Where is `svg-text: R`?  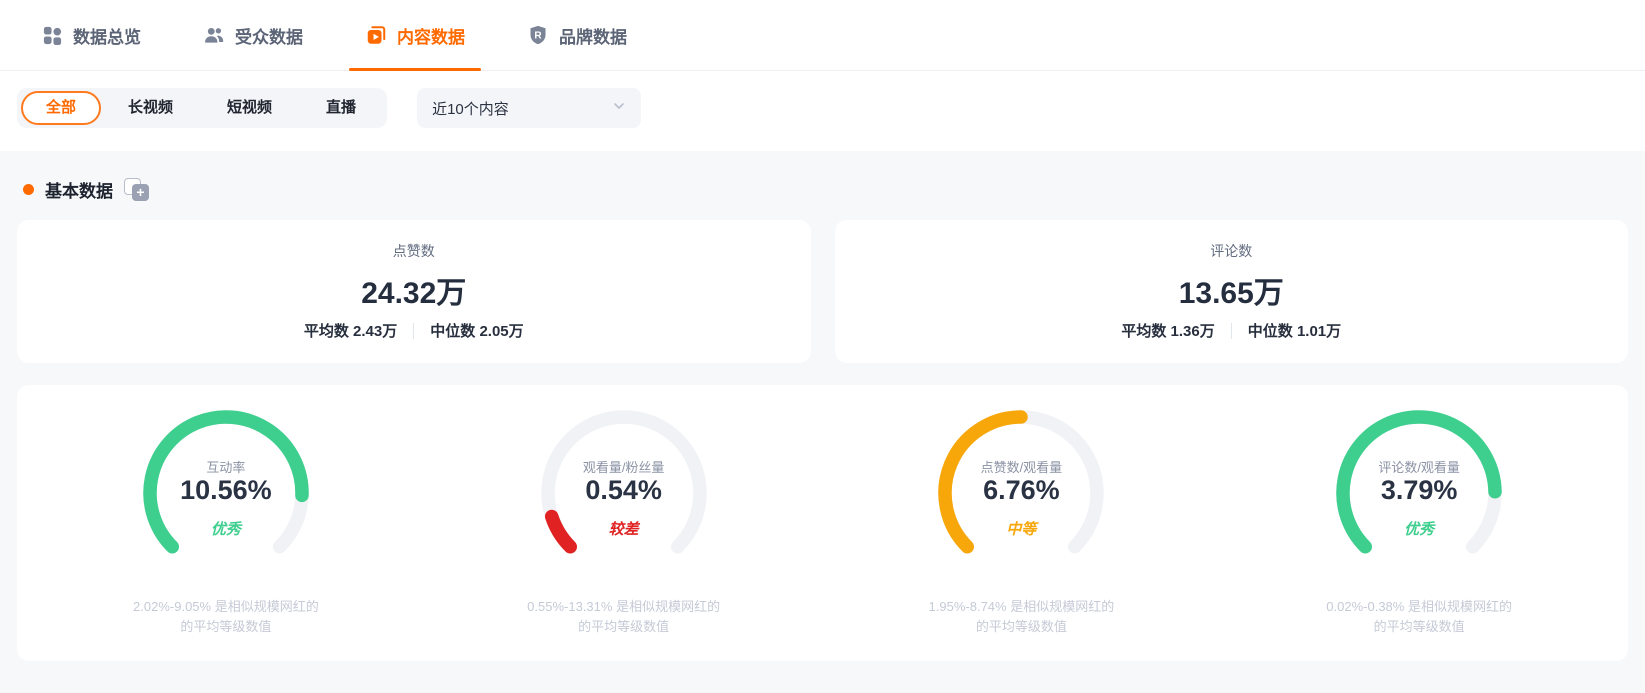
svg-text: R is located at coordinates (538, 36).